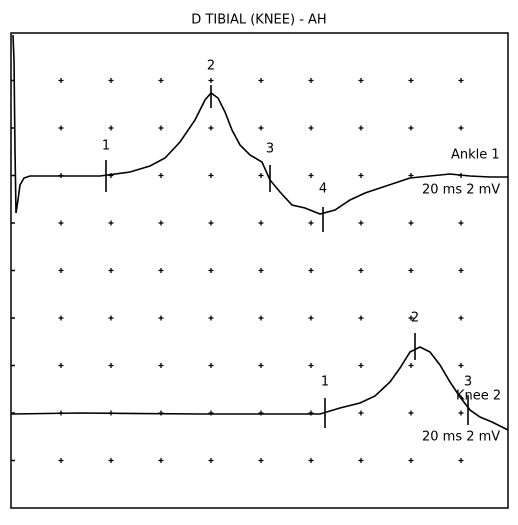 The height and width of the screenshot is (525, 518). I want to click on trace-label: Knee 2, so click(478, 396).